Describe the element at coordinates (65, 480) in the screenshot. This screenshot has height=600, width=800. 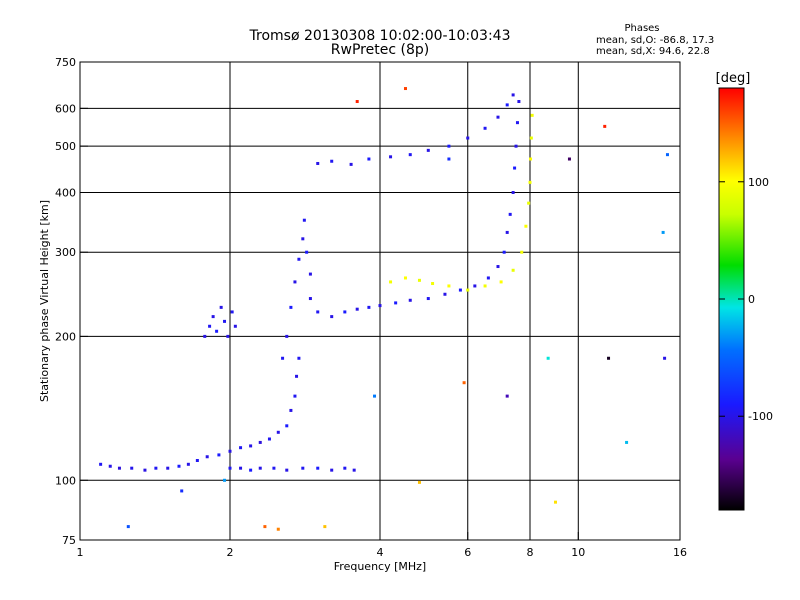
I see `y-tick-label: 100` at that location.